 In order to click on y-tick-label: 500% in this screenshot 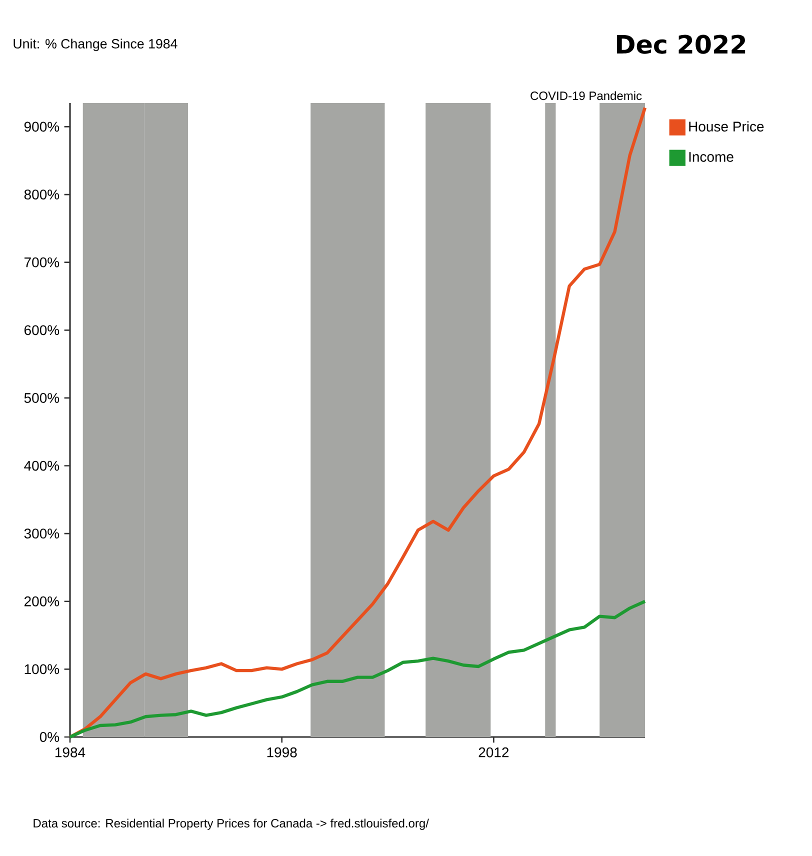, I will do `click(42, 398)`.